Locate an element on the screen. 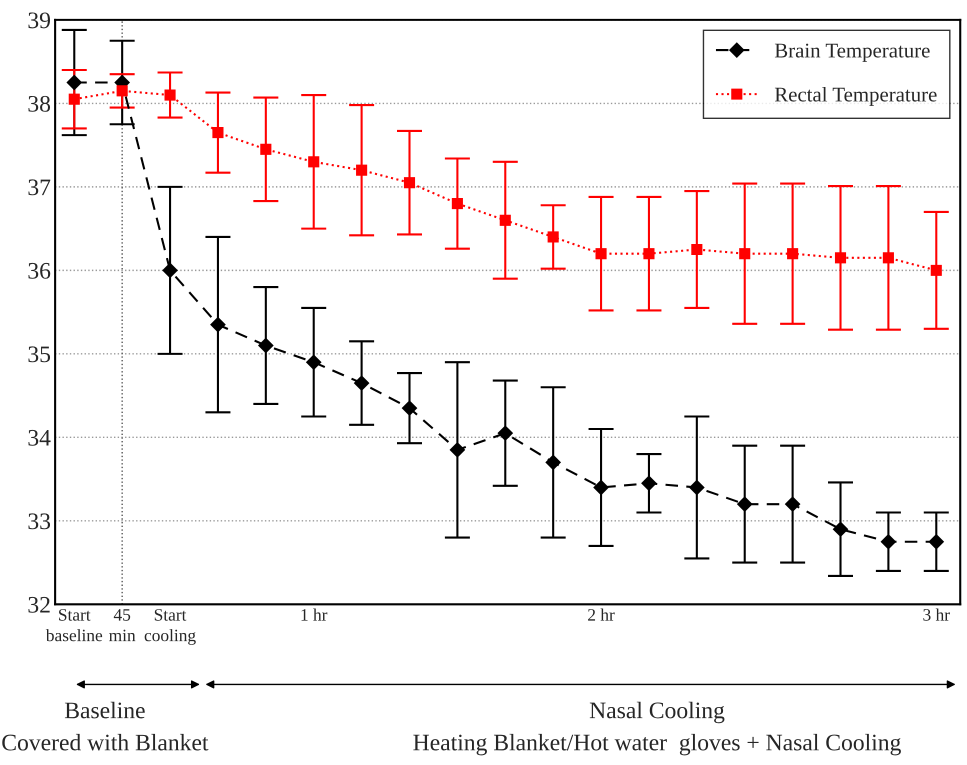 Image resolution: width=967 pixels, height=765 pixels. y-tick-label: 39 is located at coordinates (39, 20).